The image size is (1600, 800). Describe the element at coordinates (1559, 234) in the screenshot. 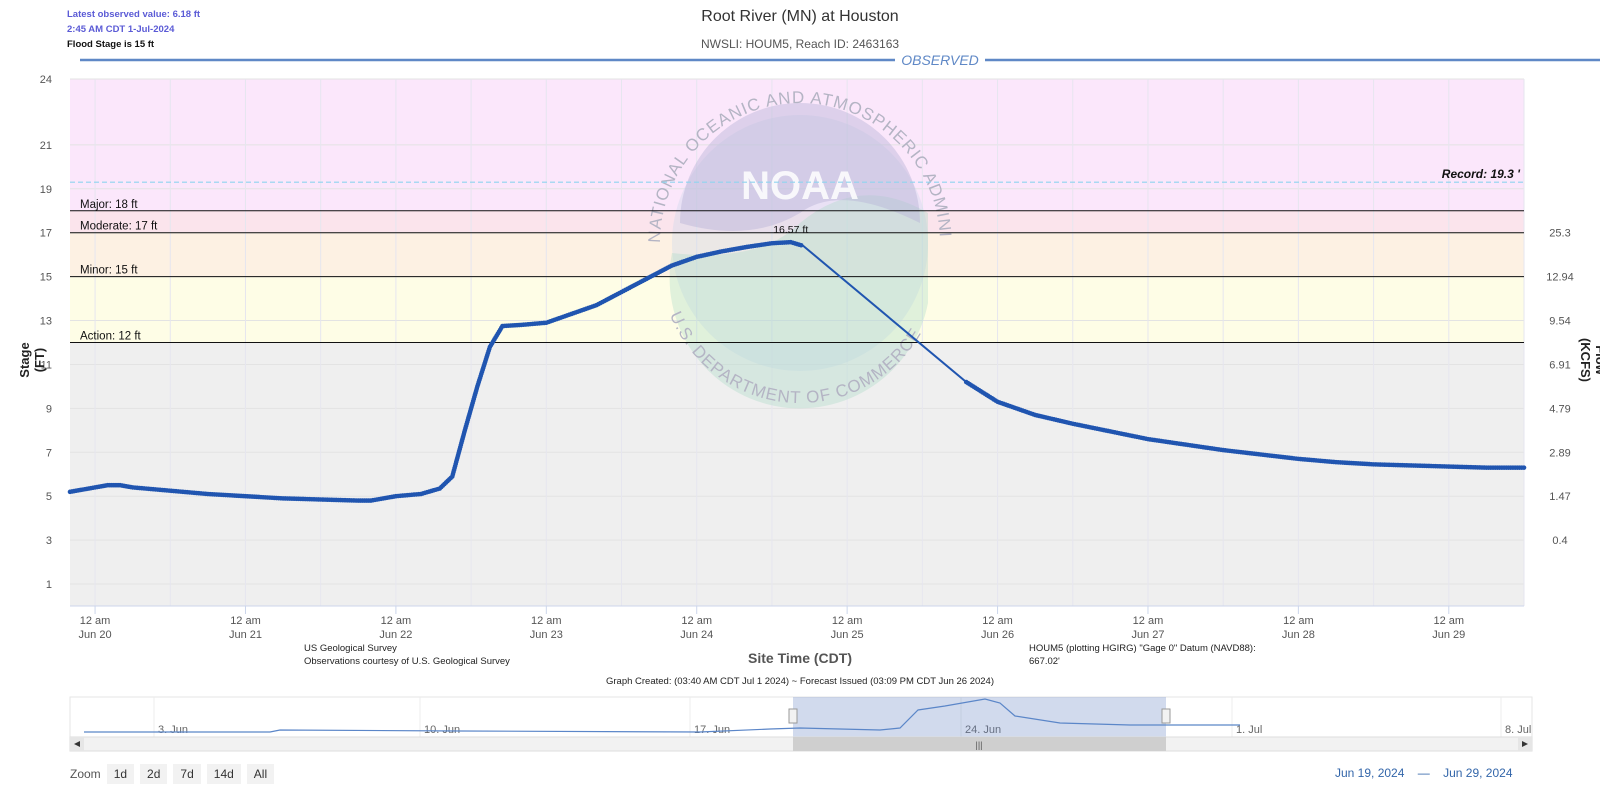

I see `y2-tick-label: 25.3` at that location.